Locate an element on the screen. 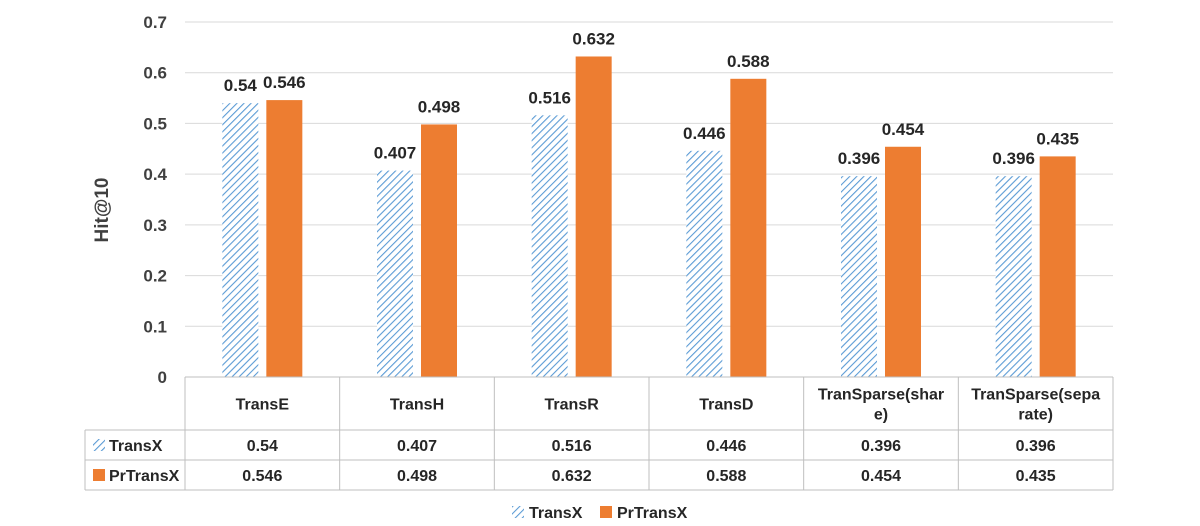  y-tick-label: 0.7 is located at coordinates (155, 22).